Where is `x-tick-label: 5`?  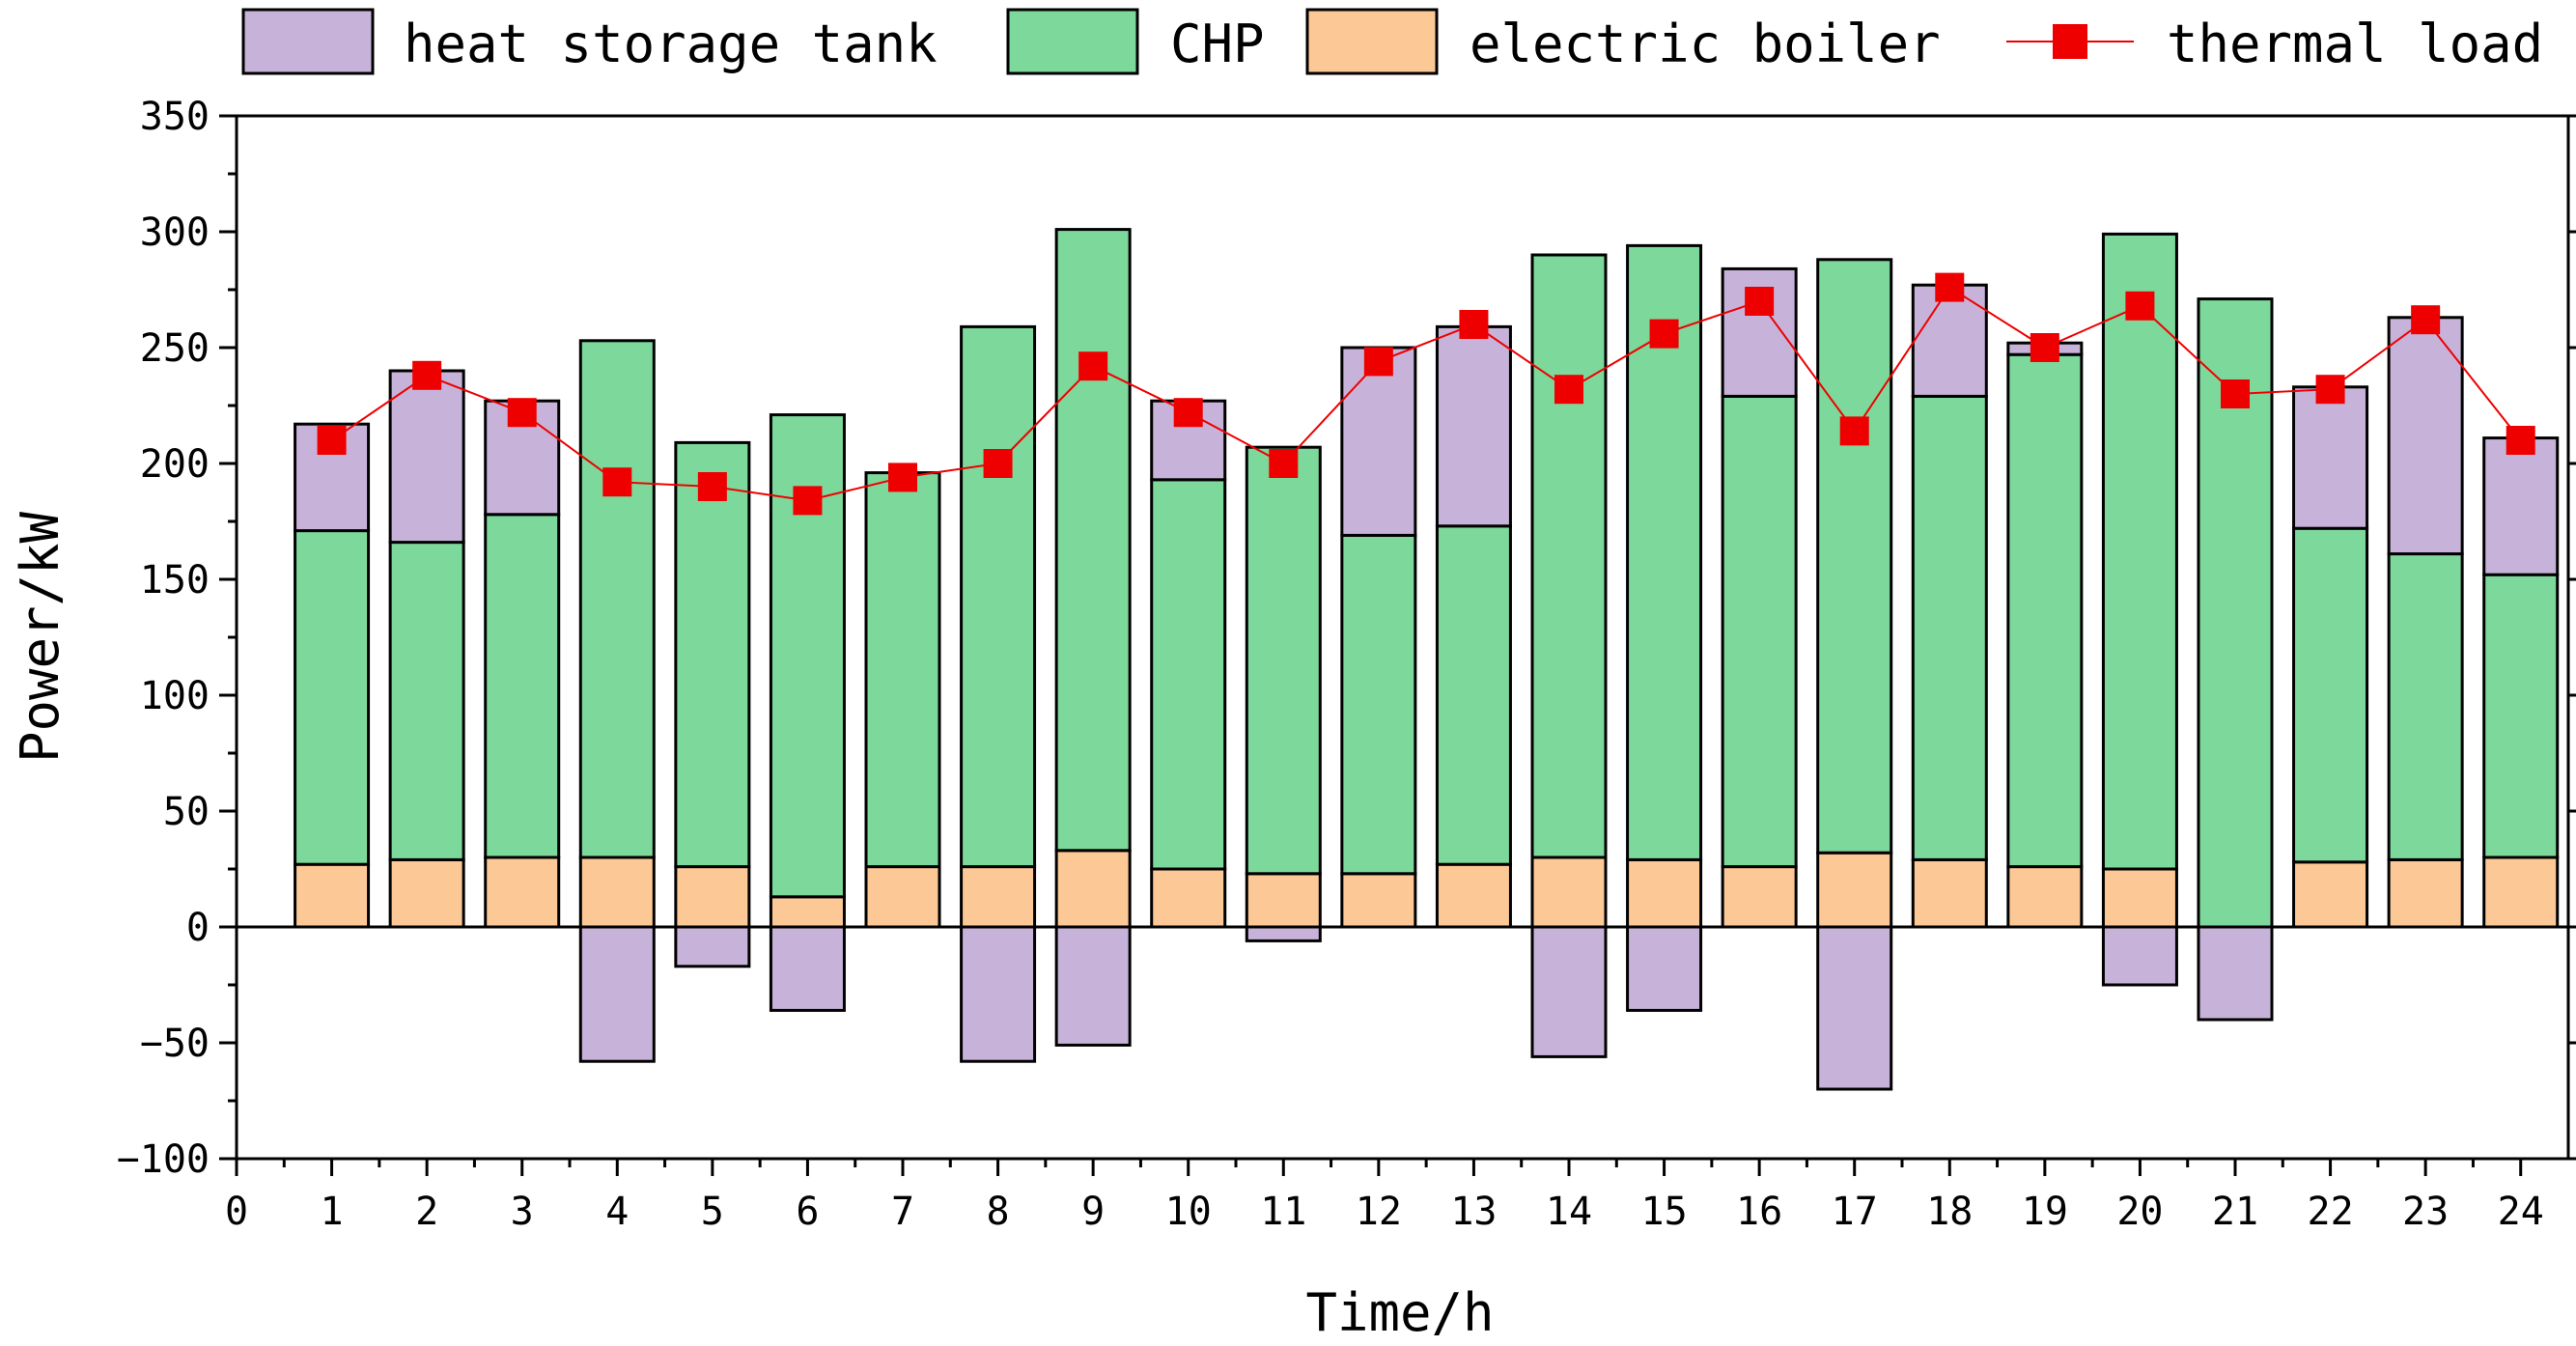
x-tick-label: 5 is located at coordinates (713, 1212).